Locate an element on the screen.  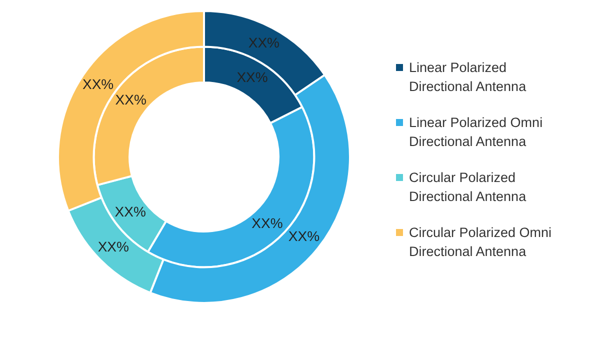
legend-label: Linear Polarized Omni Directional Antenna is located at coordinates (476, 132).